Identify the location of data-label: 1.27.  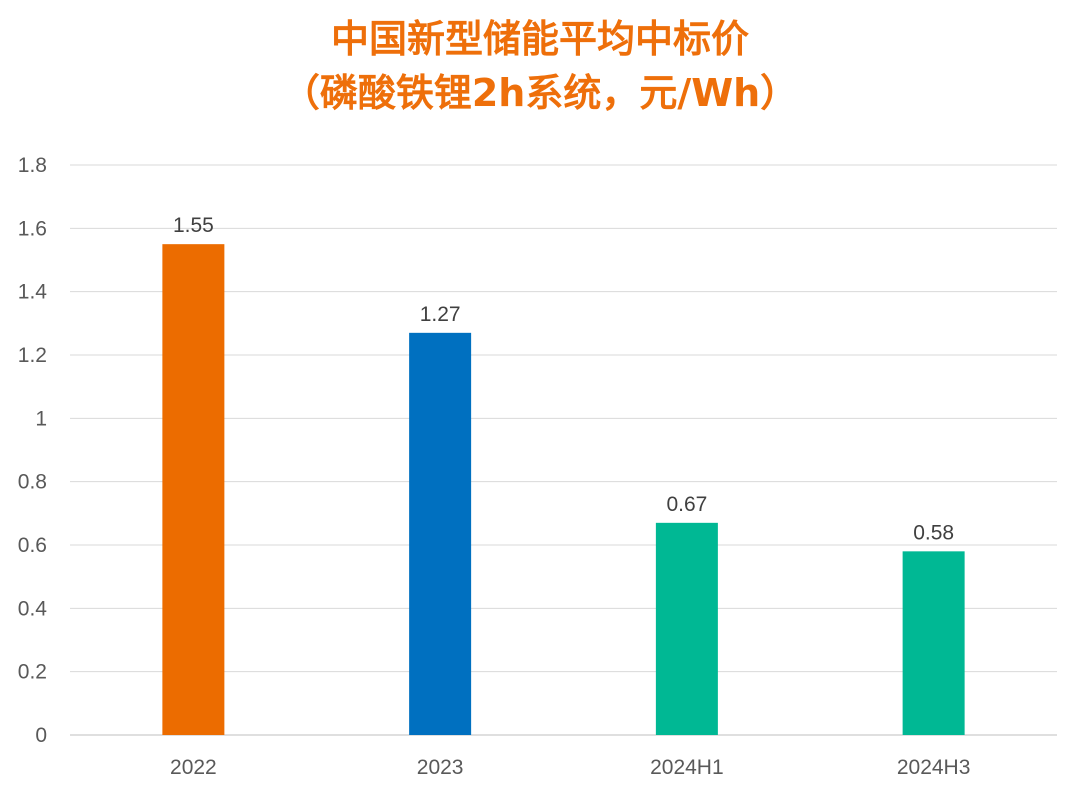
(440, 314).